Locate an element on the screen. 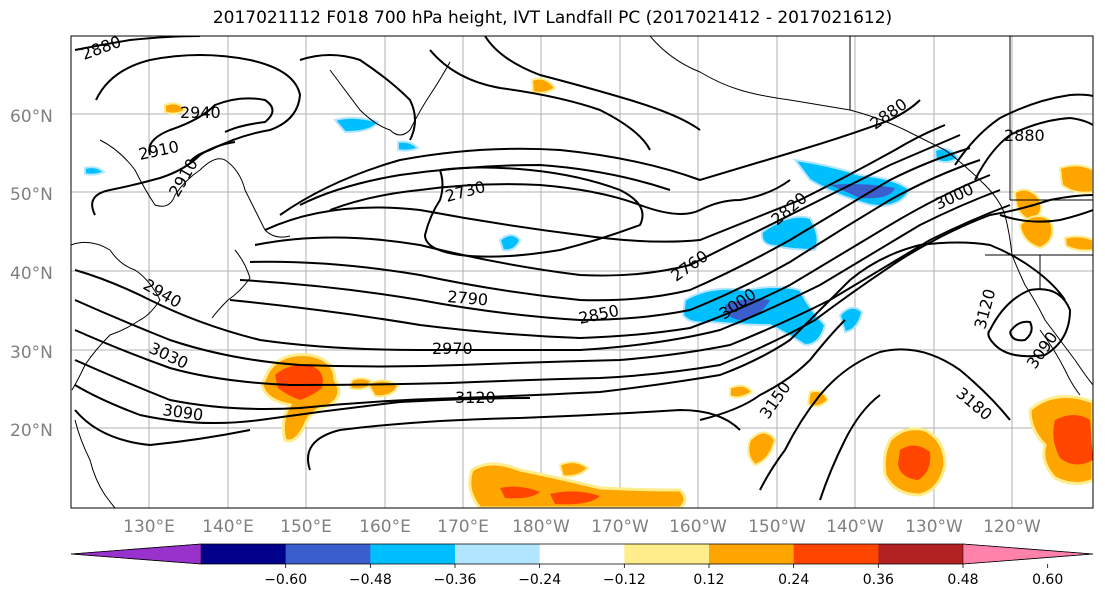  lon-label: 130°E is located at coordinates (149, 527).